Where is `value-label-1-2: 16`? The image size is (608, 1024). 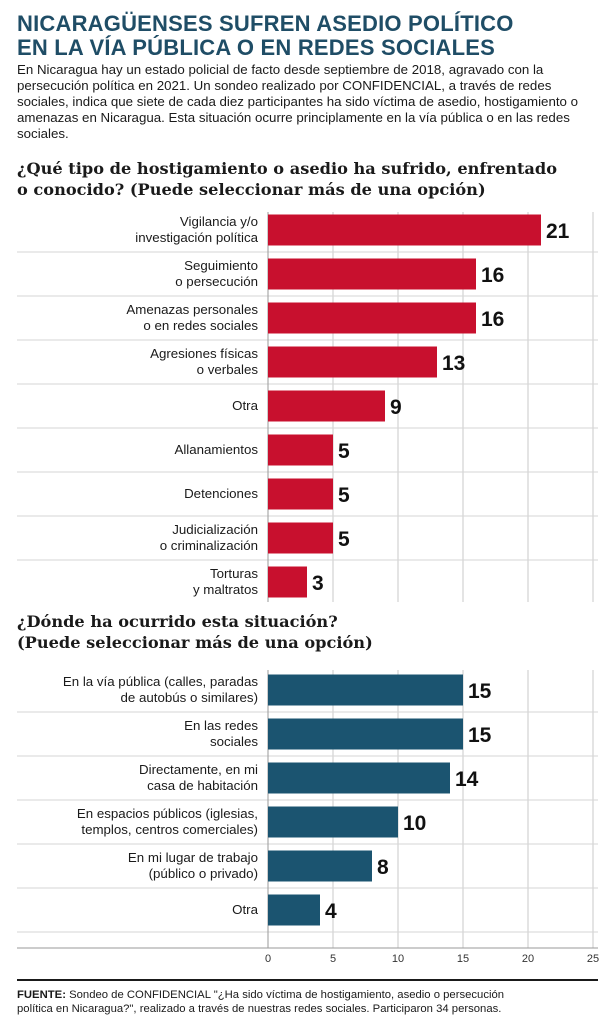
value-label-1-2: 16 is located at coordinates (492, 275).